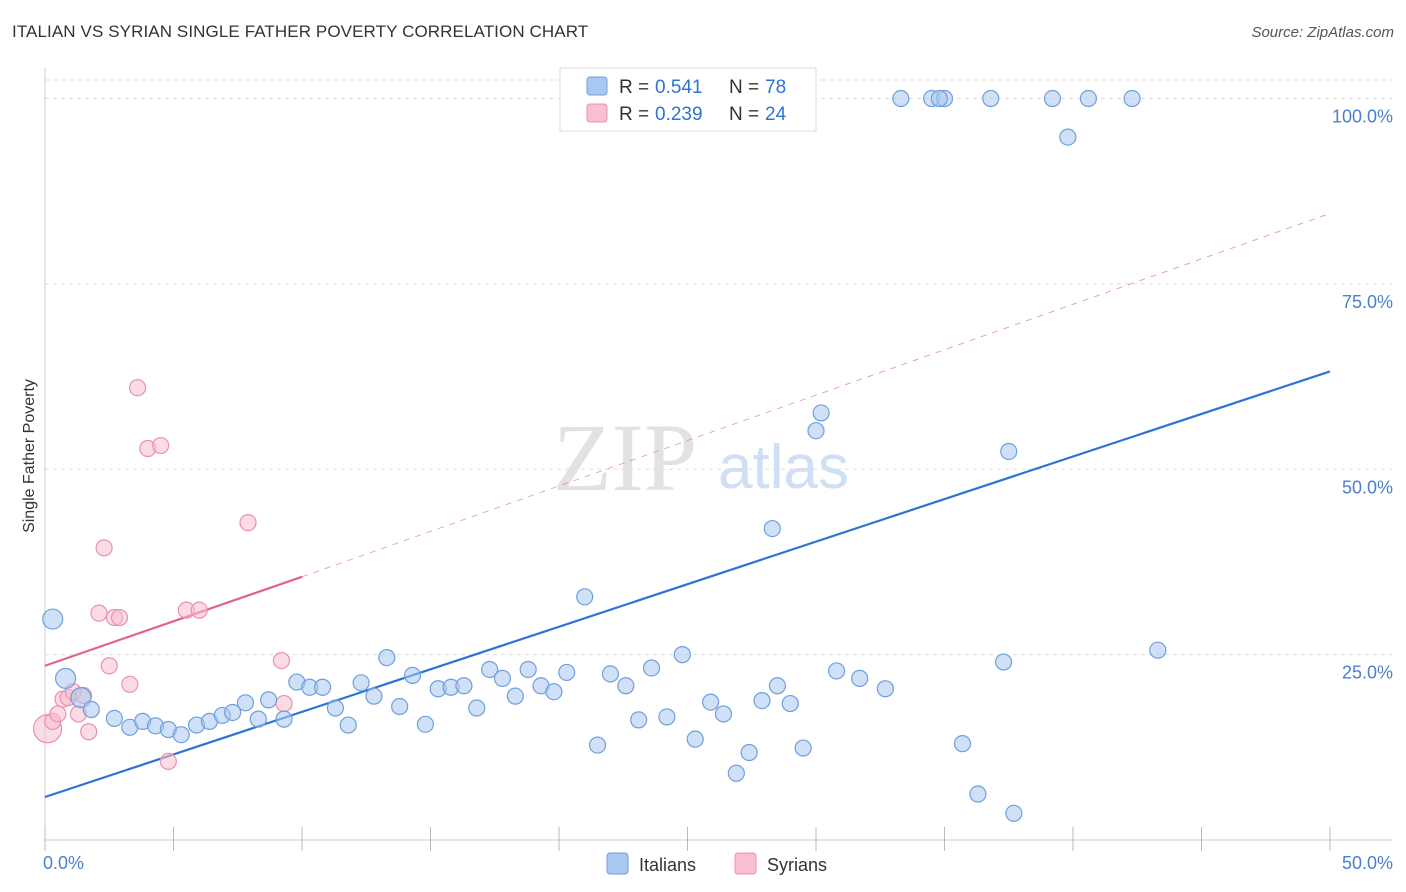 This screenshot has height=892, width=1406. I want to click on stats-legend: R = 0.541 N = 78 R = 0.239 N = 24, so click(688, 99).